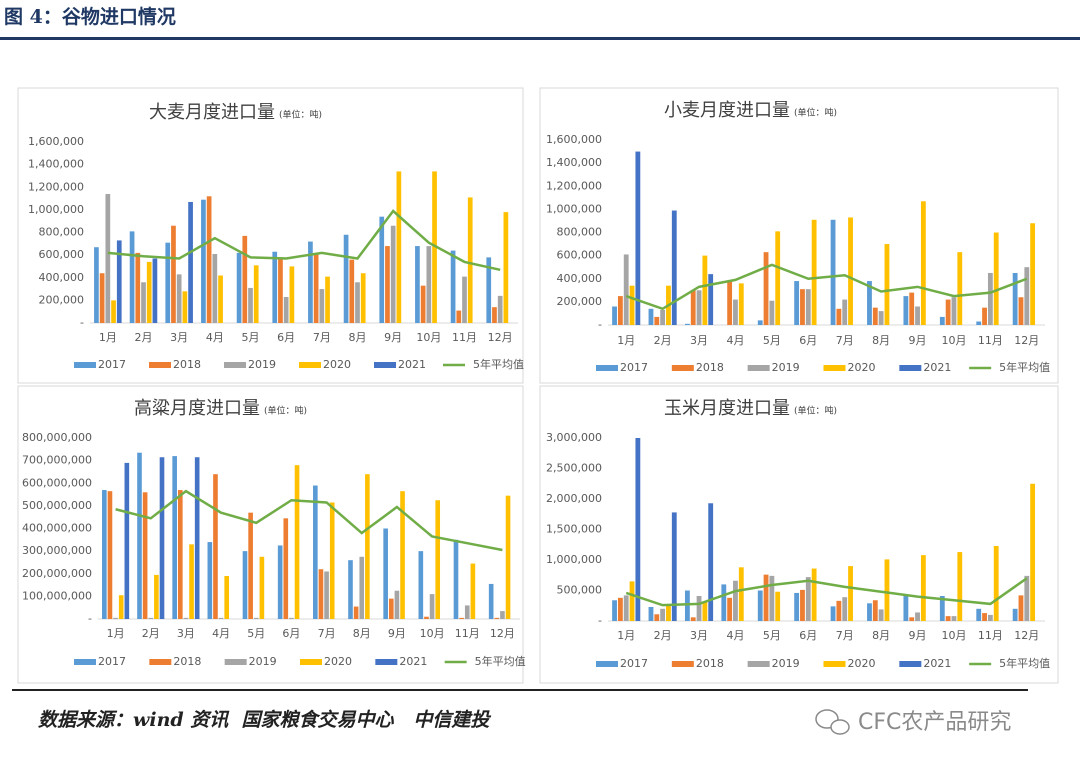  What do you see at coordinates (108, 337) in the screenshot?
I see `x-tick-label: 1月` at bounding box center [108, 337].